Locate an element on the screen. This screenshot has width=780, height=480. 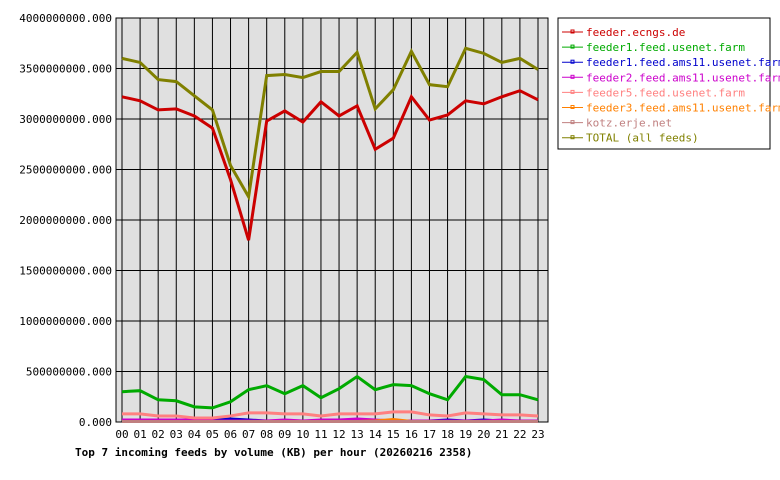
legend-label: feeder1.feed.usenet.farm is located at coordinates (665, 47).